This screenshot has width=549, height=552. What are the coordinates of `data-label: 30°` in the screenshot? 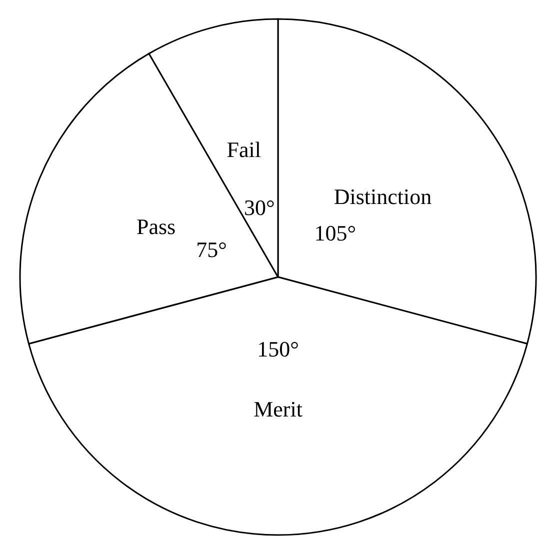 It's located at (259, 207).